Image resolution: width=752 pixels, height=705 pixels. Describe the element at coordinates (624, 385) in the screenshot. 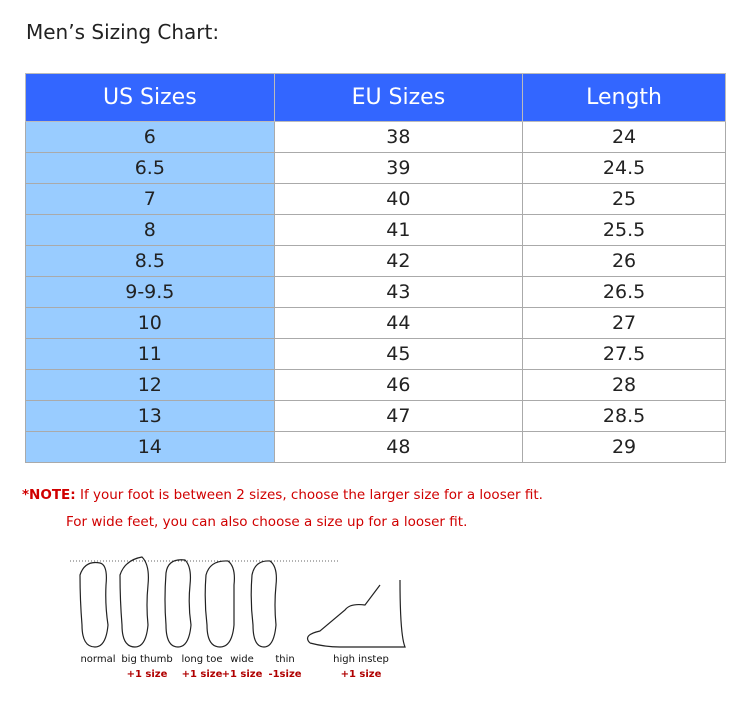

I see `length-cell: 28` at that location.